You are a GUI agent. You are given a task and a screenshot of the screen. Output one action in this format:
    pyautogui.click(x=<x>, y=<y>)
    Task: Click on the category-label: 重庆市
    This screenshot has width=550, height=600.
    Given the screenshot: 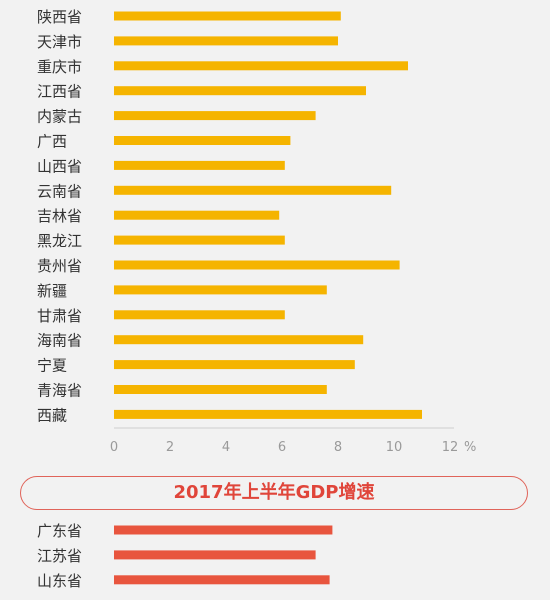 What is the action you would take?
    pyautogui.click(x=59, y=67)
    